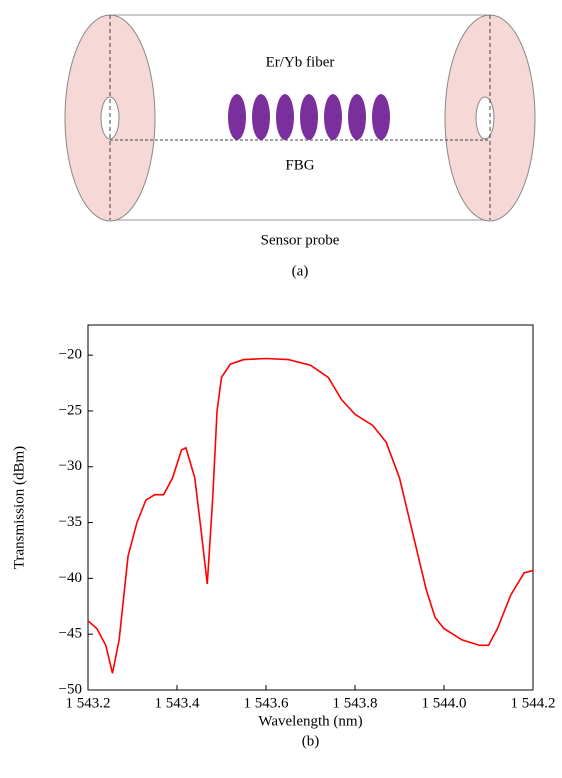 The height and width of the screenshot is (778, 562). Describe the element at coordinates (70, 522) in the screenshot. I see `y-tick-label: −35` at that location.